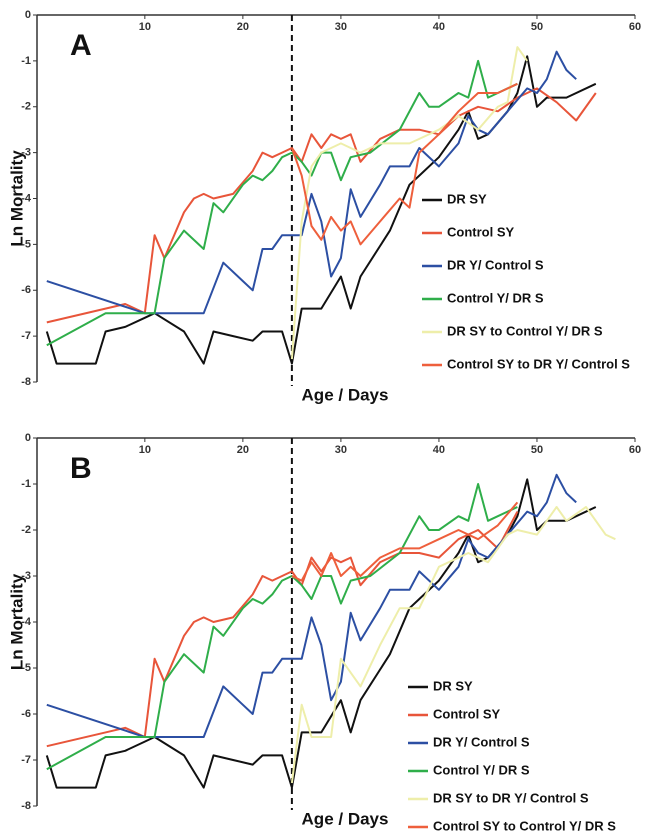 The width and height of the screenshot is (659, 832). I want to click on legend-label: Control SY to Control Y/ DR S, so click(524, 825).